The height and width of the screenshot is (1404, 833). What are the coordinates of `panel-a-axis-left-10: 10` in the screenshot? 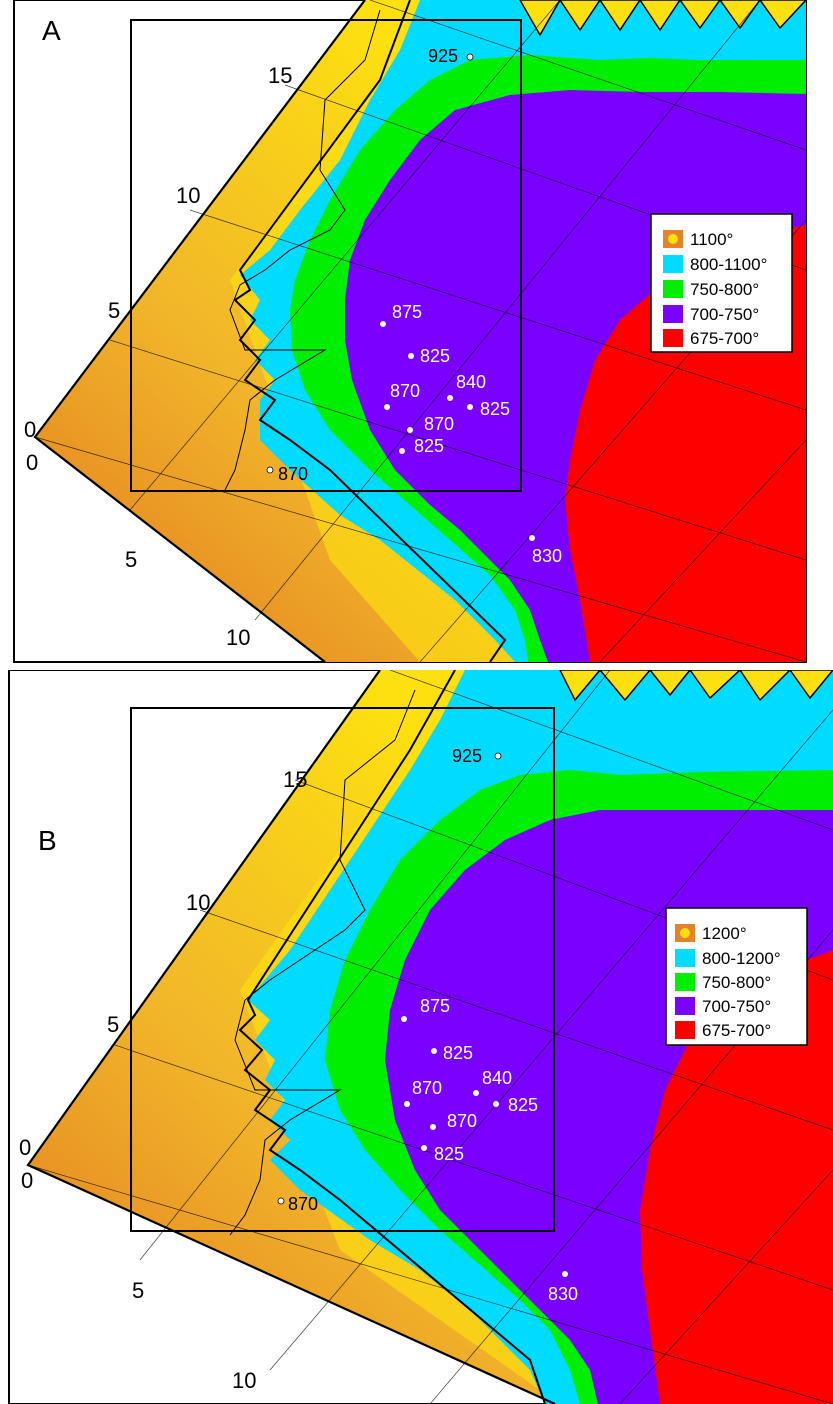 It's located at (188, 195).